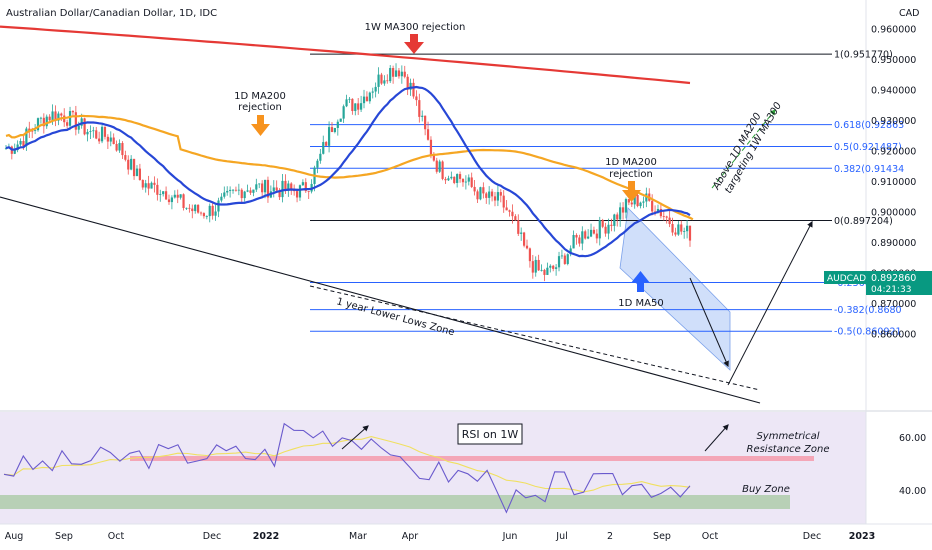  Describe the element at coordinates (395, 502) in the screenshot. I see `rsi-buy-zone` at that location.